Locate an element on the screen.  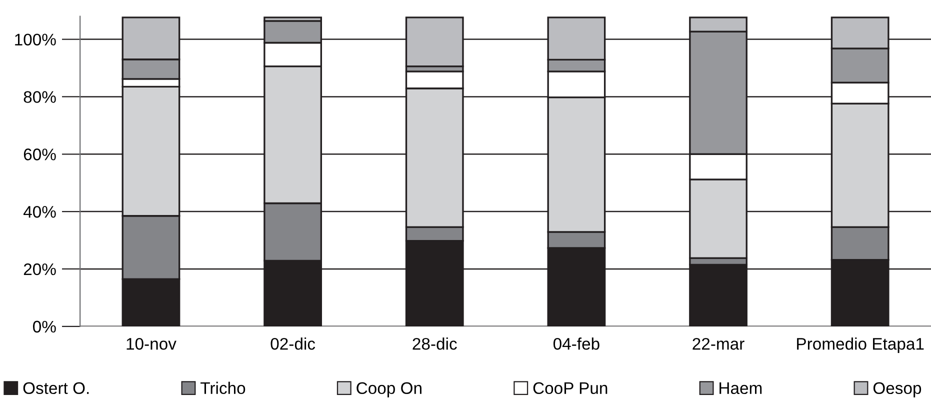
legend-label: Ostert O. is located at coordinates (56, 388).